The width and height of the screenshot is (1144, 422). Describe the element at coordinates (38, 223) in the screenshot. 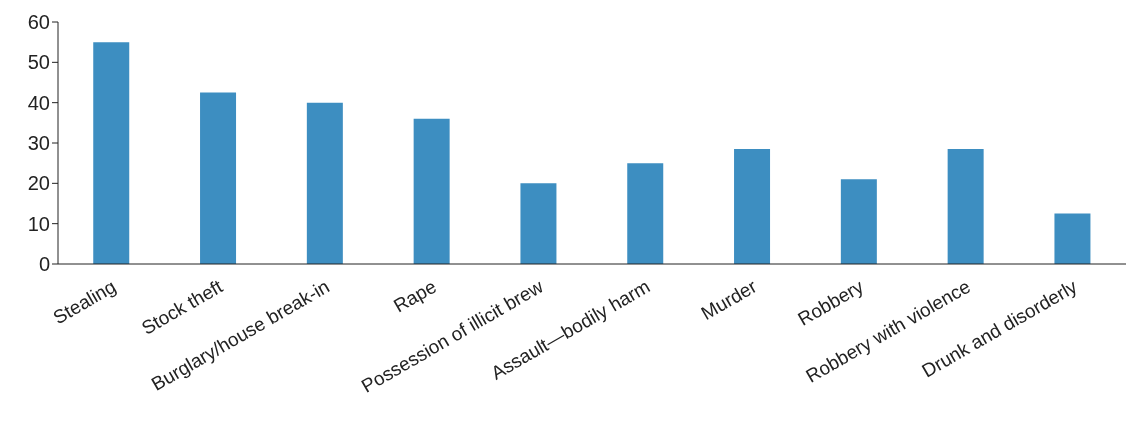

I see `y-tick-label: 10` at that location.